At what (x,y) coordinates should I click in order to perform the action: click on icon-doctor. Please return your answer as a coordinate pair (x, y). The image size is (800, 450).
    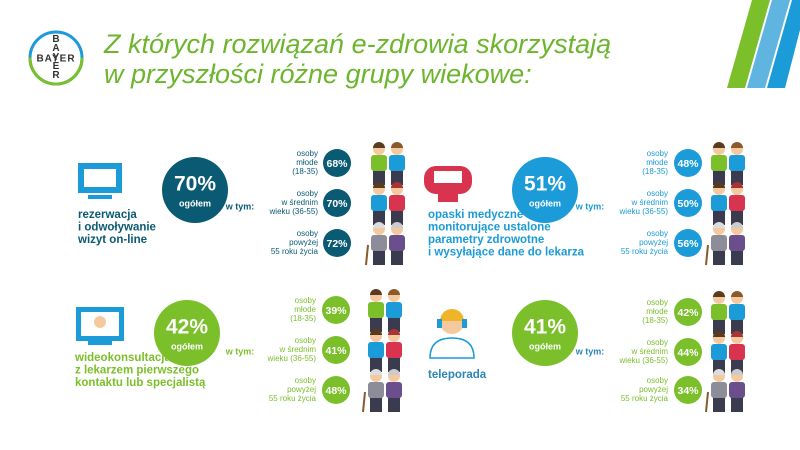
    Looking at the image, I should click on (100, 322).